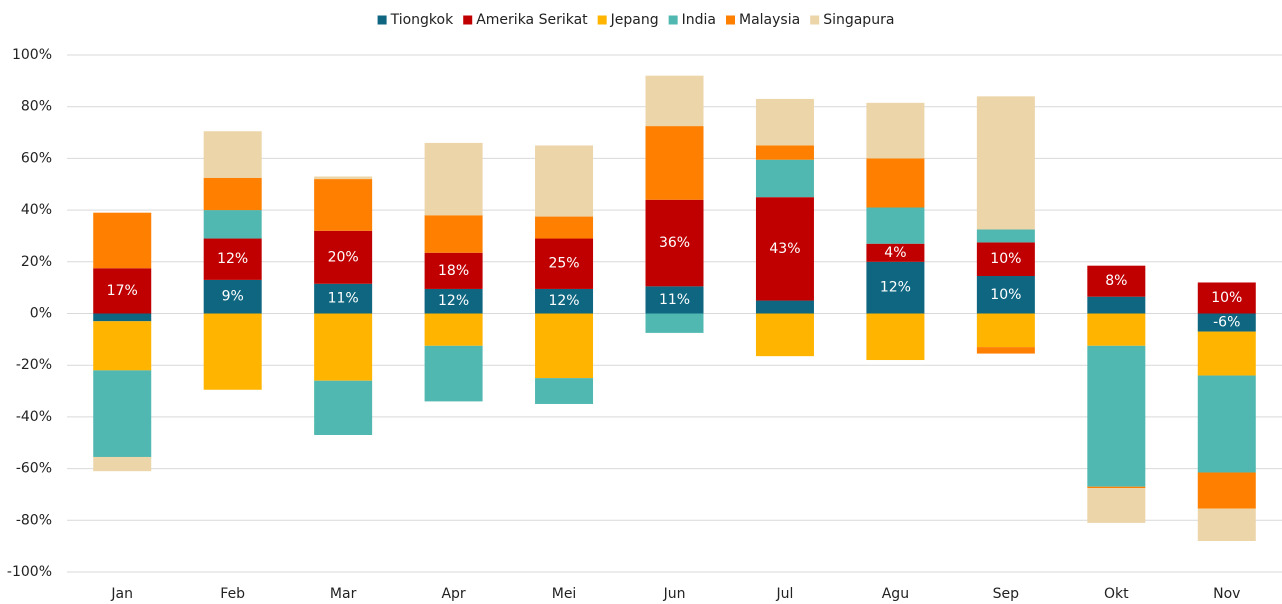 This screenshot has height=604, width=1282. What do you see at coordinates (34, 417) in the screenshot?
I see `y-tick-label: -40%` at bounding box center [34, 417].